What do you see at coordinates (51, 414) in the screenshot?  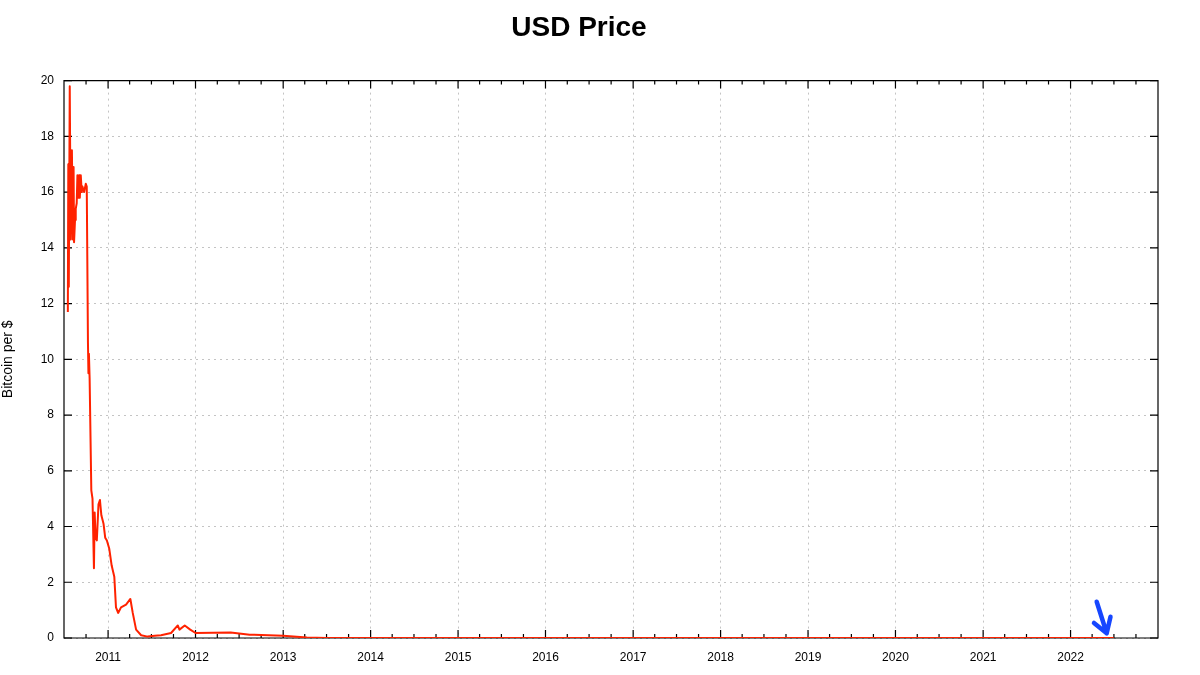 I see `y-tick-label: 8` at bounding box center [51, 414].